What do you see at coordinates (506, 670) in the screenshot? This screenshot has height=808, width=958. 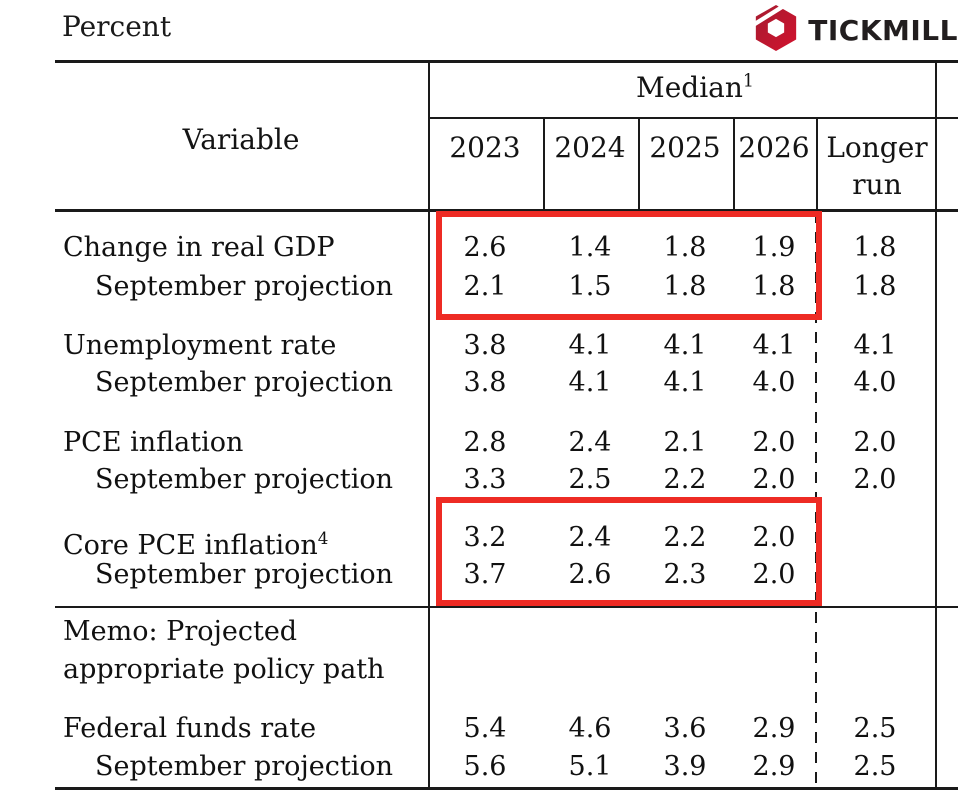 I see `memo-row-line2: appropriate policy path` at bounding box center [506, 670].